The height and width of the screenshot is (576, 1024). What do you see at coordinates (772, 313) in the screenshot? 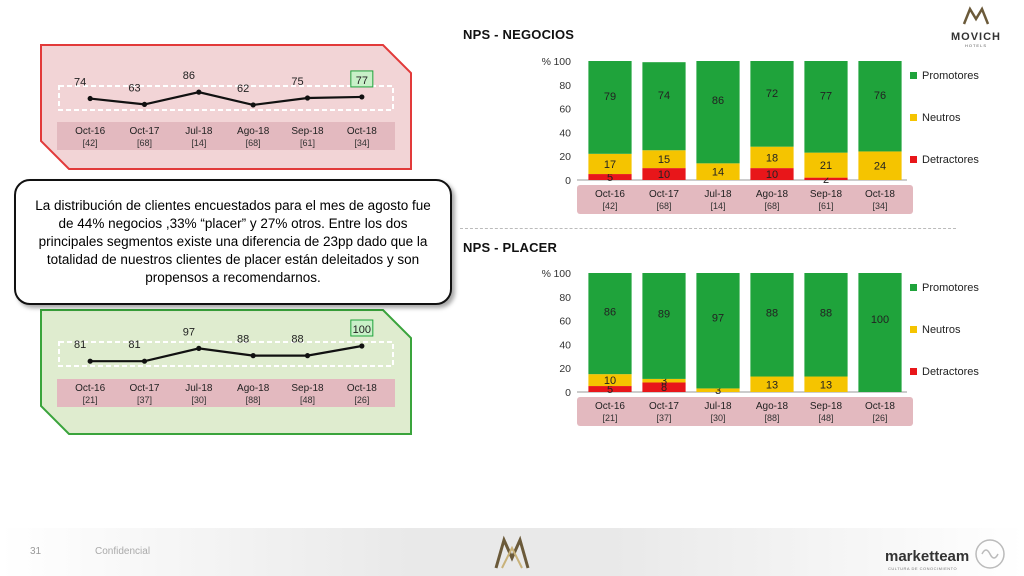
I see `bar-3-promotores-label: 88` at bounding box center [772, 313].